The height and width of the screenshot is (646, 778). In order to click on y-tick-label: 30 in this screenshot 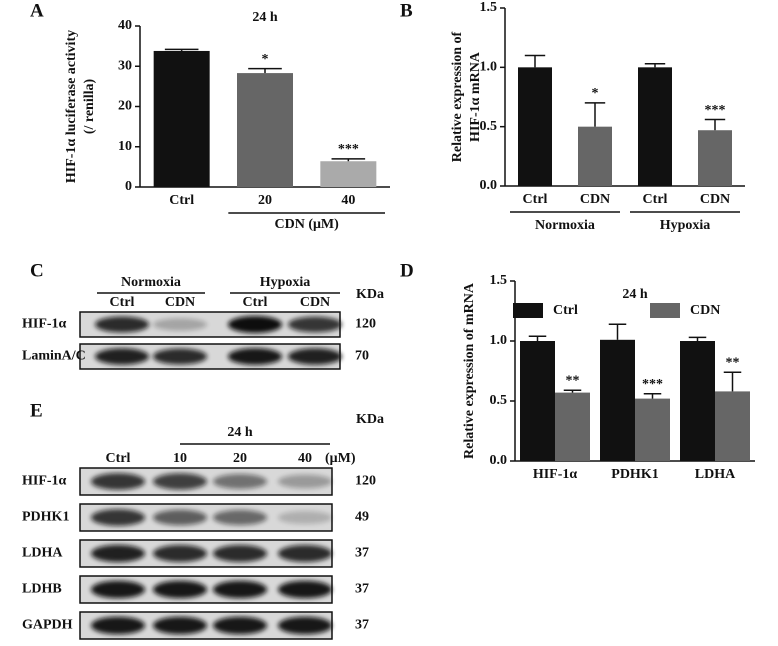, I will do `click(125, 65)`.